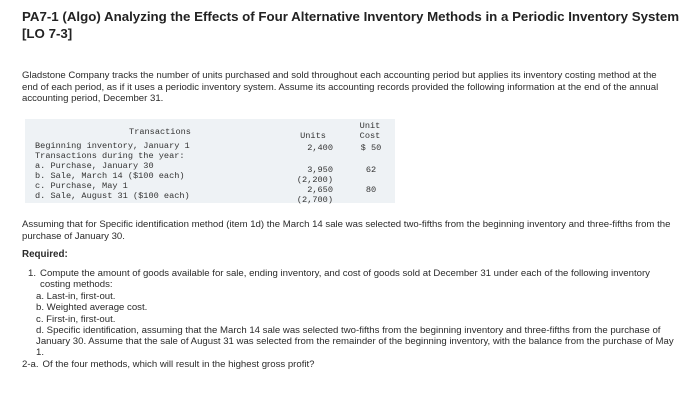 This screenshot has height=406, width=700. What do you see at coordinates (110, 156) in the screenshot?
I see `row-label: Transactions during the year:` at bounding box center [110, 156].